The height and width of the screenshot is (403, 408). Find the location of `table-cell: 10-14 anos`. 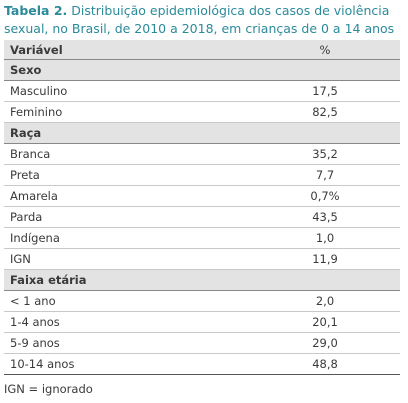

table-cell: 10-14 anos is located at coordinates (42, 364).